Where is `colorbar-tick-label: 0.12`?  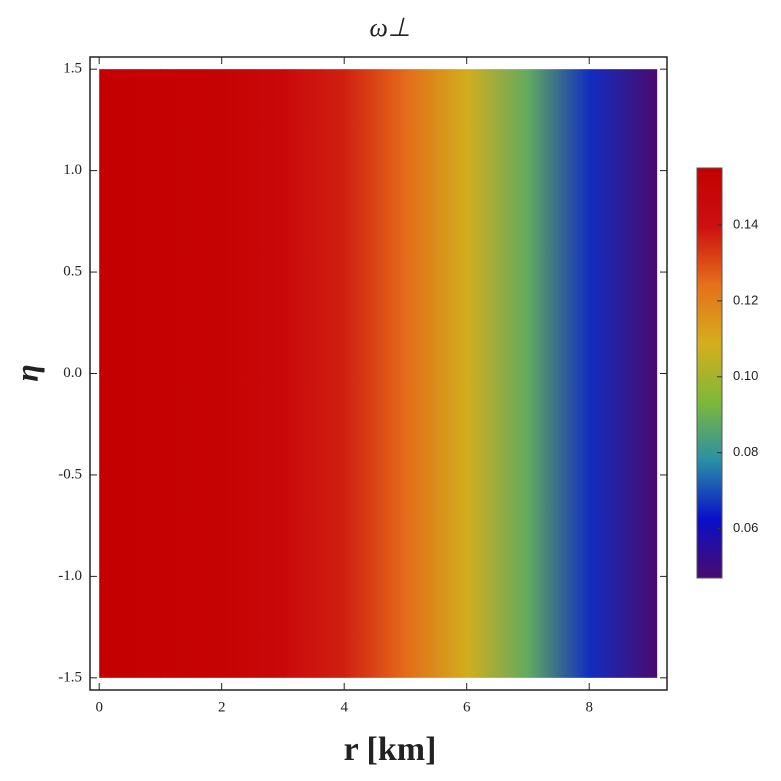
colorbar-tick-label: 0.12 is located at coordinates (745, 299).